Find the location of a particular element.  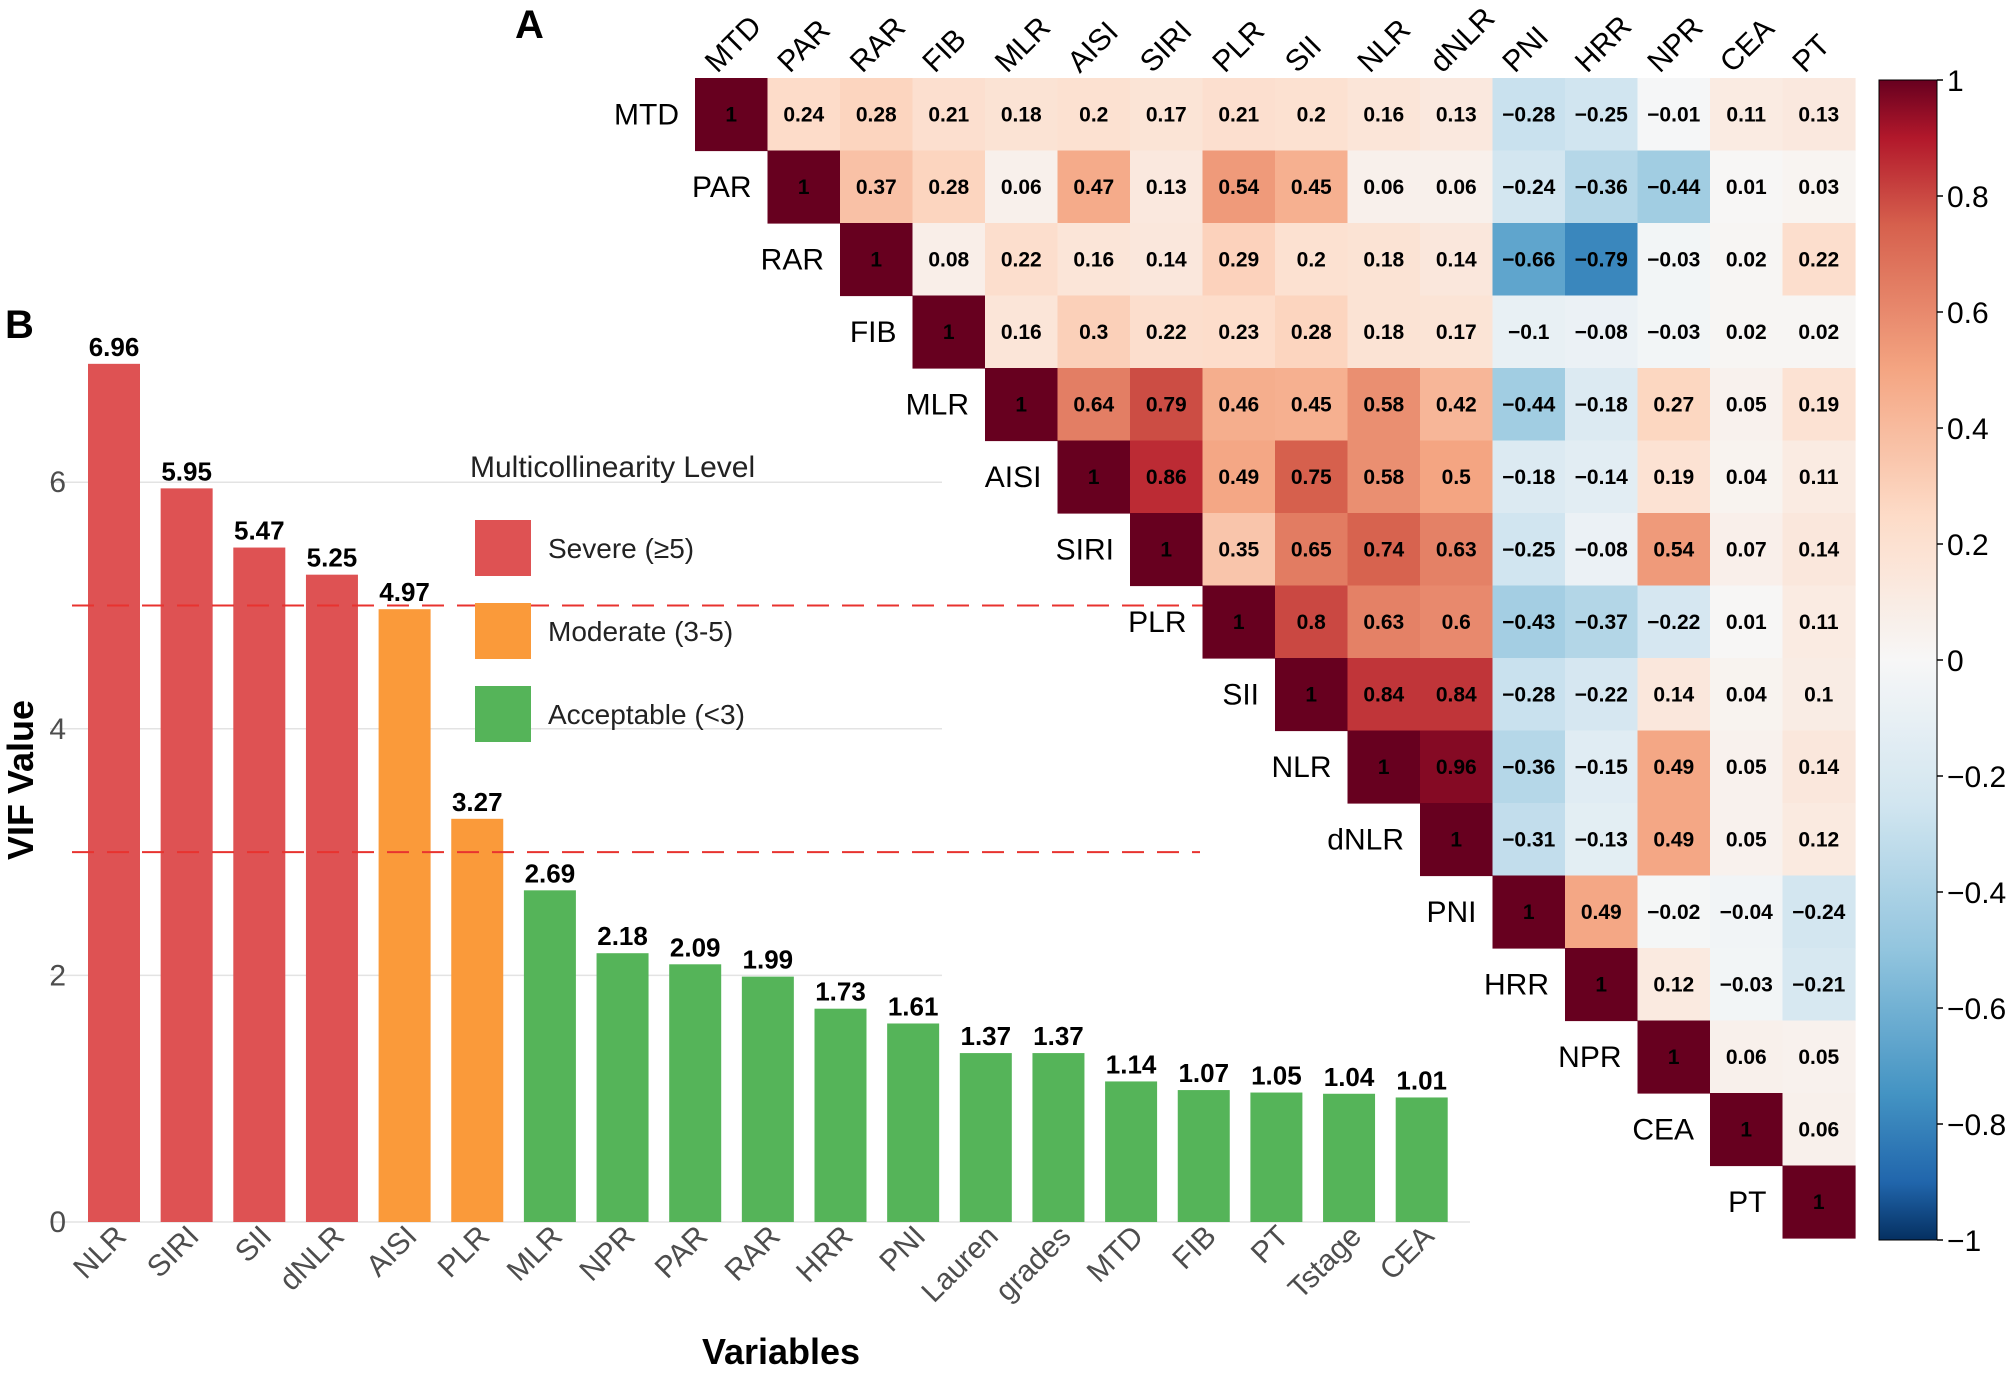

bar-PNI is located at coordinates (913, 1122).